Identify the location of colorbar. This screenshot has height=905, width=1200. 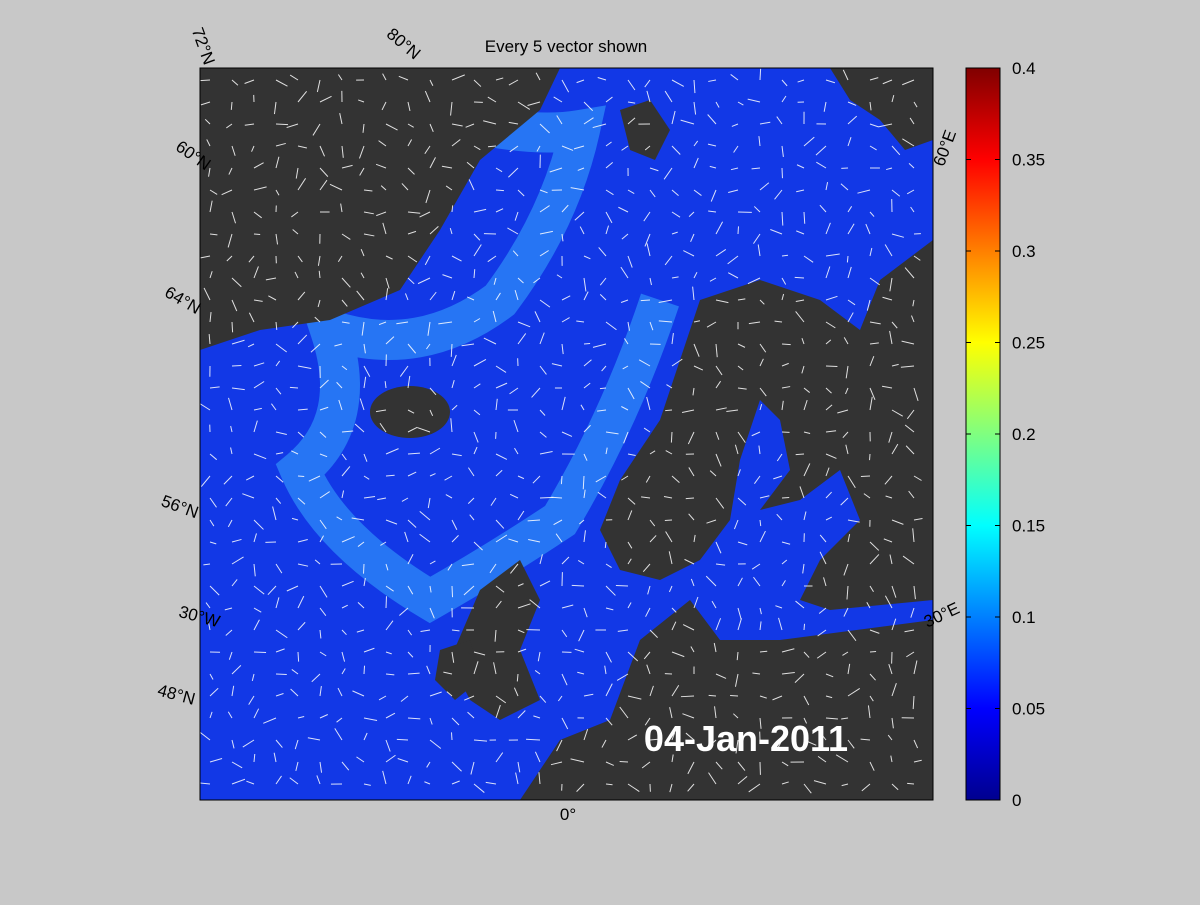
(983, 434).